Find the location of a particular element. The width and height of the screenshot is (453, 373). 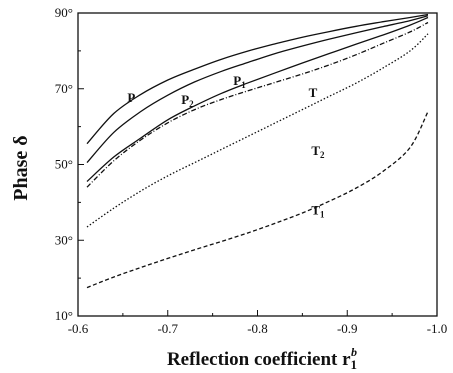

y-tick-label: 10° is located at coordinates (64, 315).